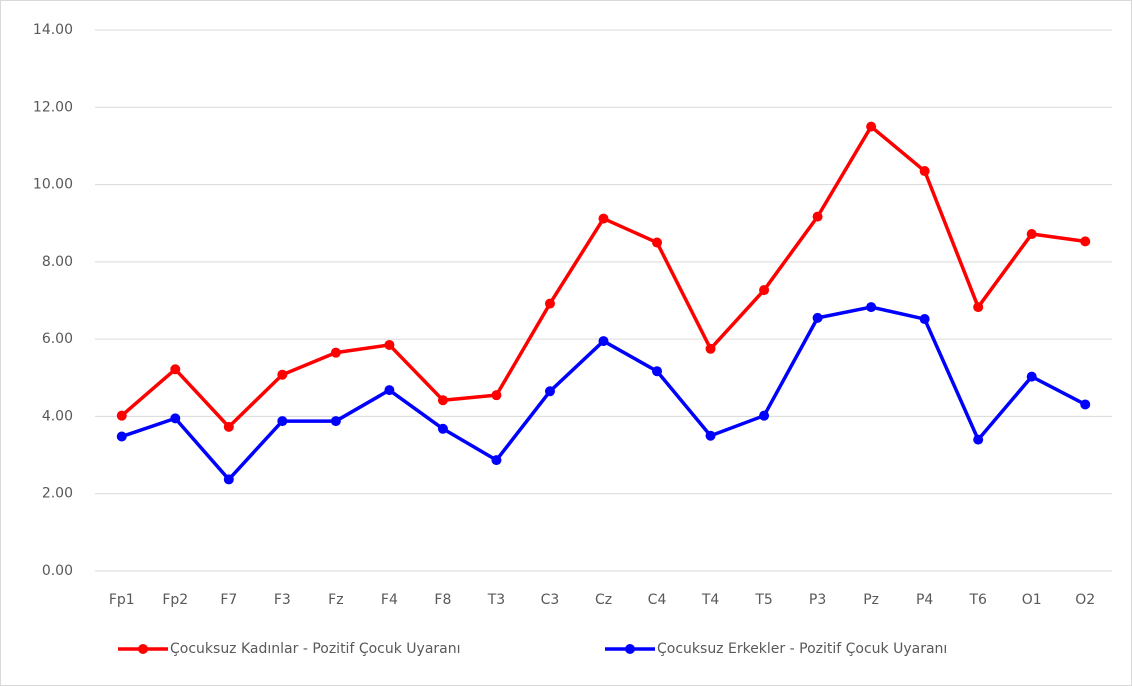 Image resolution: width=1132 pixels, height=686 pixels. I want to click on x-tick-label: F4, so click(389, 600).